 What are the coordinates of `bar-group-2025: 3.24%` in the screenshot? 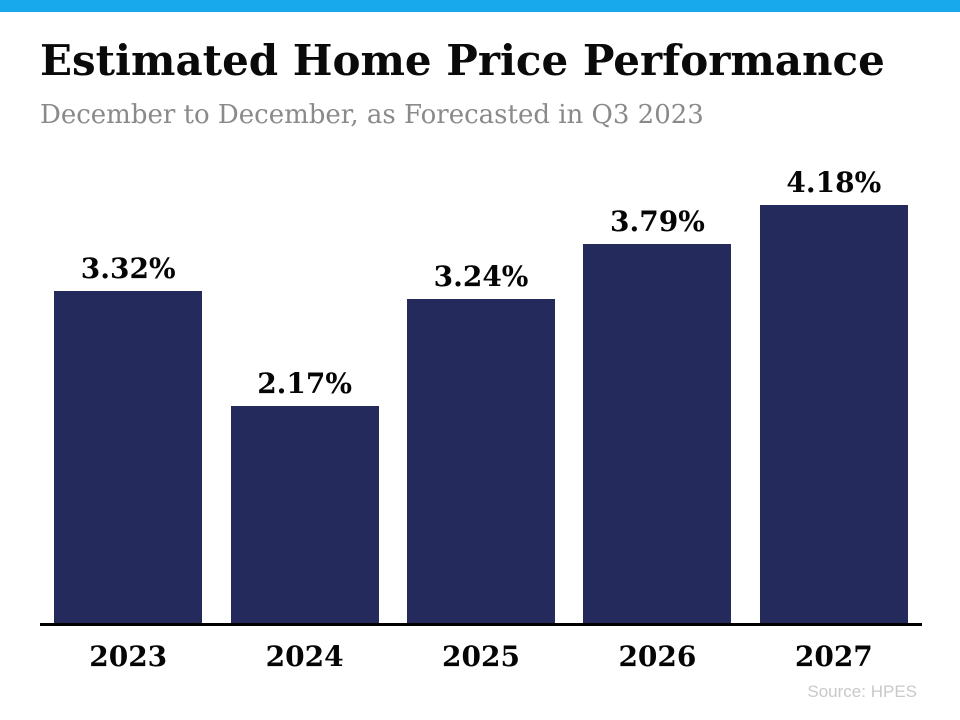 It's located at (481, 390).